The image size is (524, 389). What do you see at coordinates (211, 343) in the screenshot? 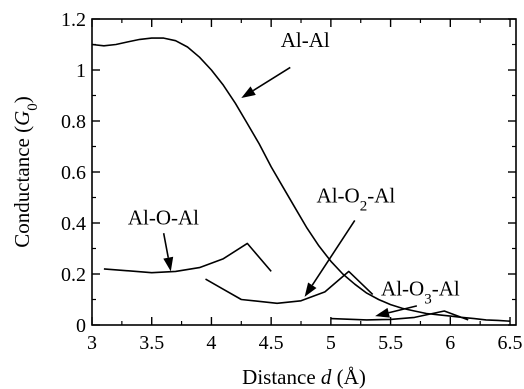
I see `x-tick-label: 4` at bounding box center [211, 343].